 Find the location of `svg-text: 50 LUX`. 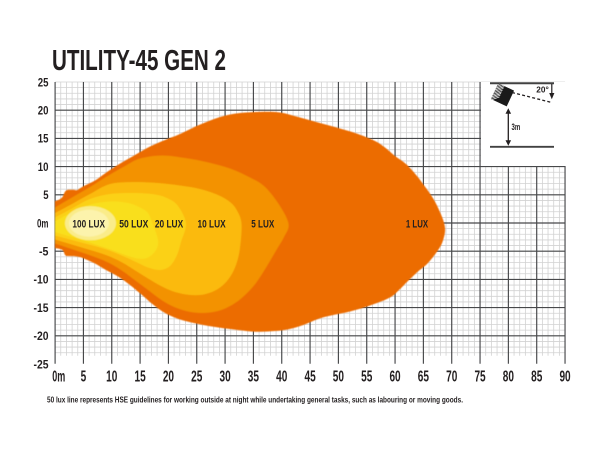

svg-text: 50 LUX is located at coordinates (134, 225).